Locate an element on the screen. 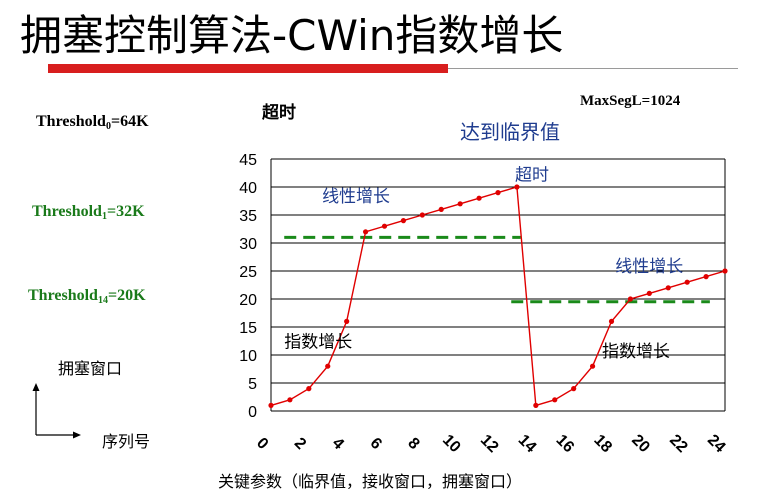  threshold-1-sub: 1 is located at coordinates (104, 216).